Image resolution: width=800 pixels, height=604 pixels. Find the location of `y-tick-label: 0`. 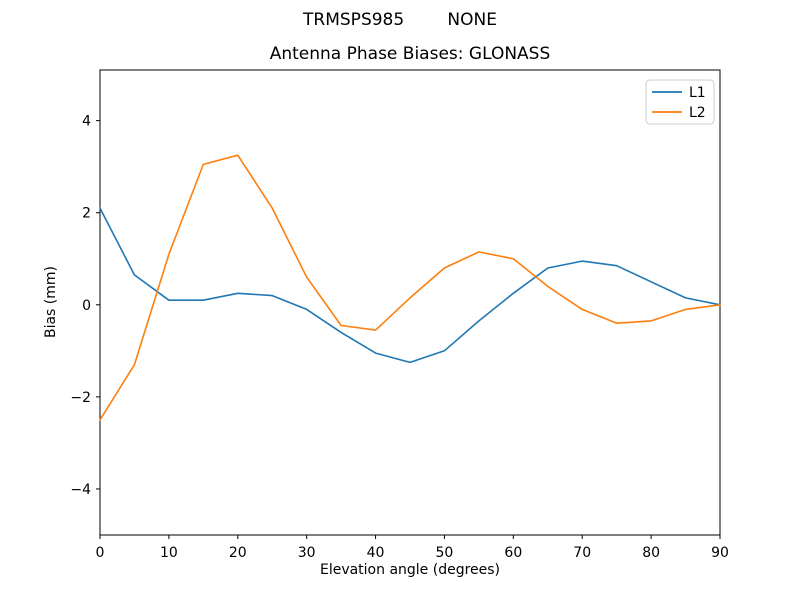

y-tick-label: 0 is located at coordinates (86, 306).